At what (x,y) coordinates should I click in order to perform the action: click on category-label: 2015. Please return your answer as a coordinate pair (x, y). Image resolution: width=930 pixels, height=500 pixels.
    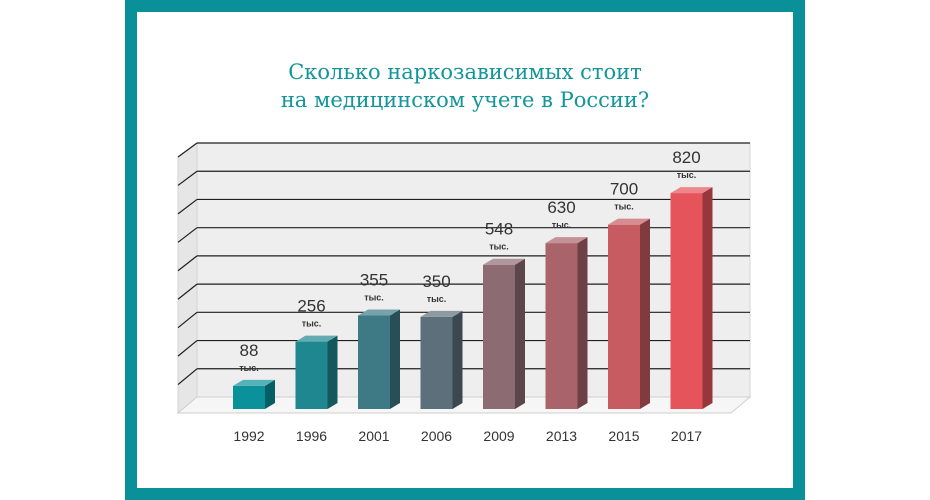
    Looking at the image, I should click on (623, 436).